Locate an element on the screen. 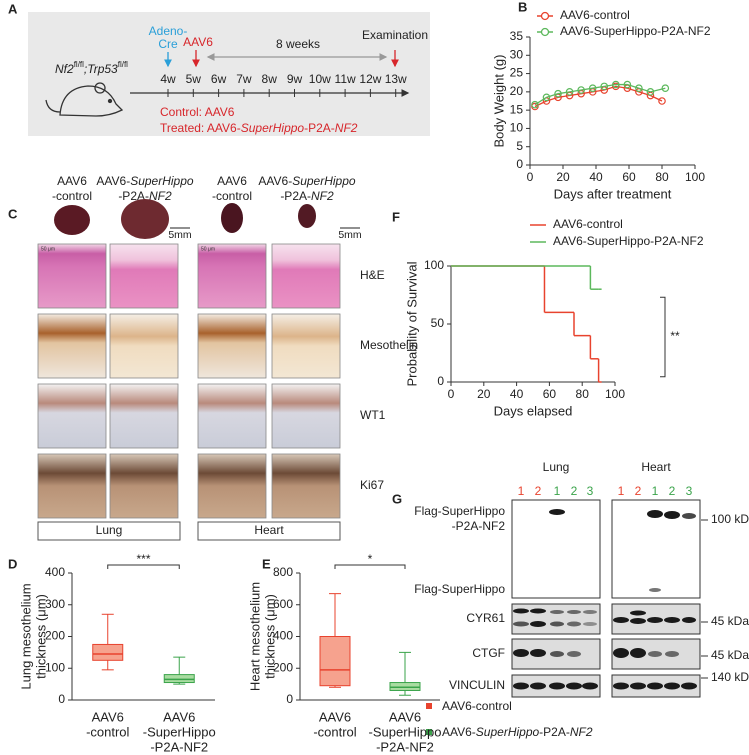  timepoint-label: 9w is located at coordinates (295, 79).